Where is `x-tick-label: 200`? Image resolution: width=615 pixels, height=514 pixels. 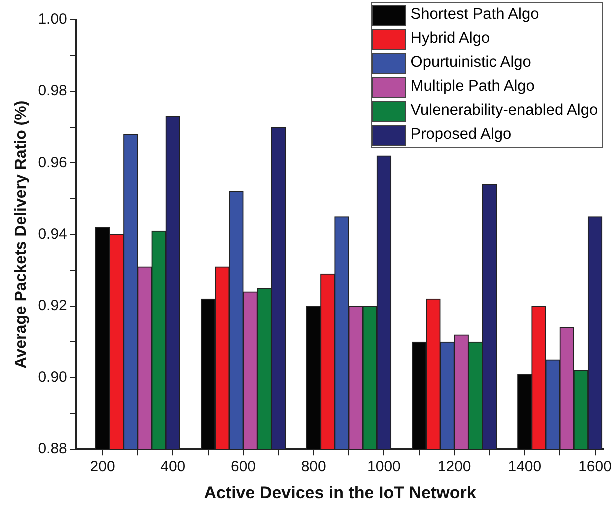
x-tick-label: 200 is located at coordinates (103, 467).